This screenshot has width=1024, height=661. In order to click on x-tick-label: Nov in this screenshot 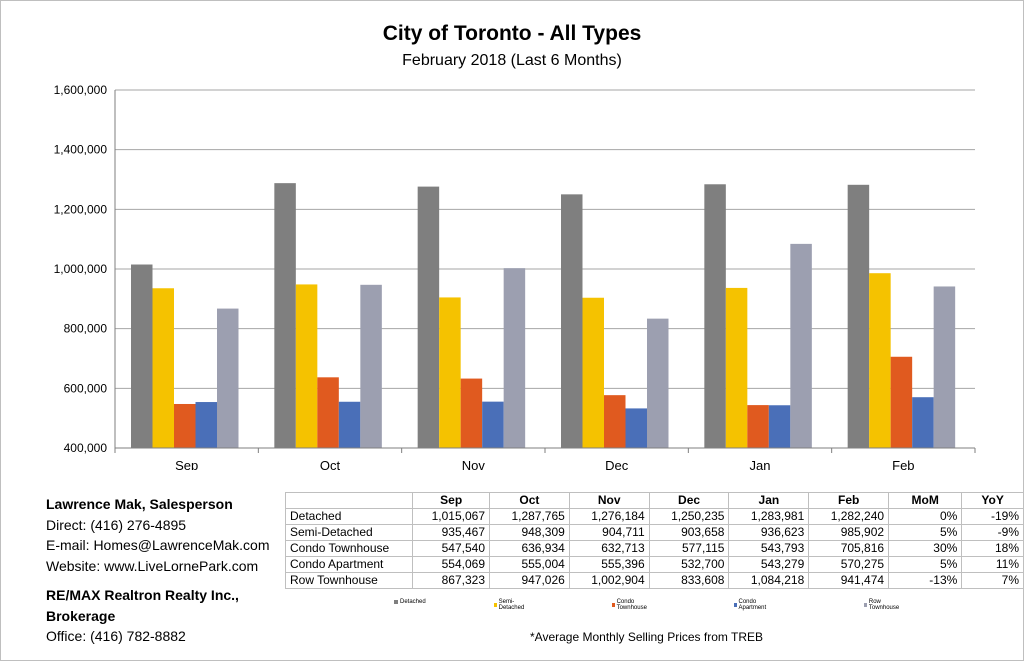, I will do `click(474, 464)`.